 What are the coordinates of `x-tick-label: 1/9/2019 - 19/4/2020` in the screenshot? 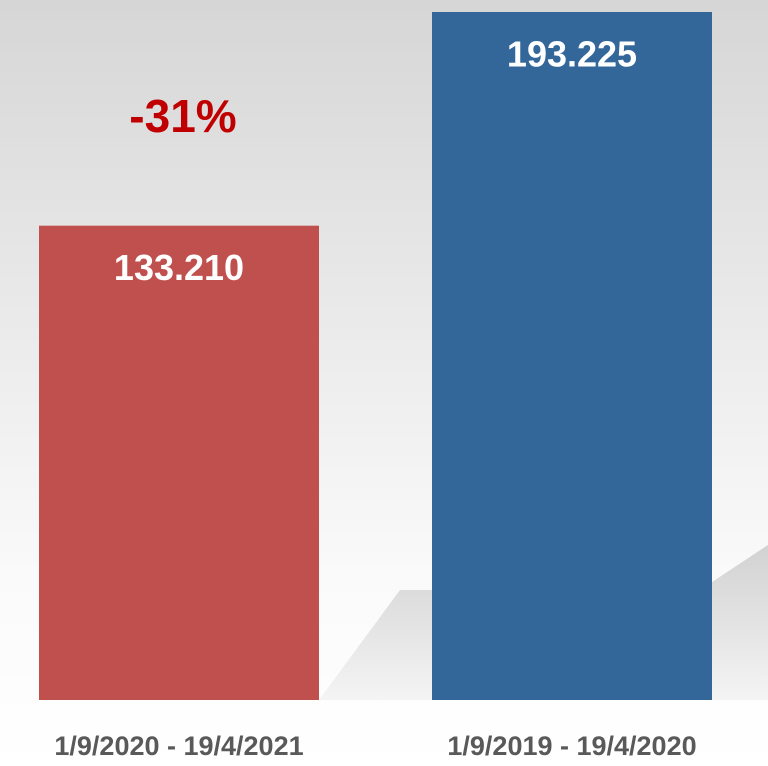 It's located at (571, 746).